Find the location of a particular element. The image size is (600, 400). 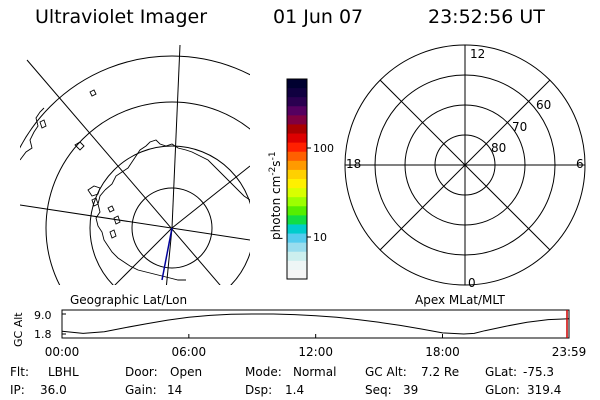

timeline-xticks: 00:00 06:00 12:00 18:00 23:59 is located at coordinates (316, 346).